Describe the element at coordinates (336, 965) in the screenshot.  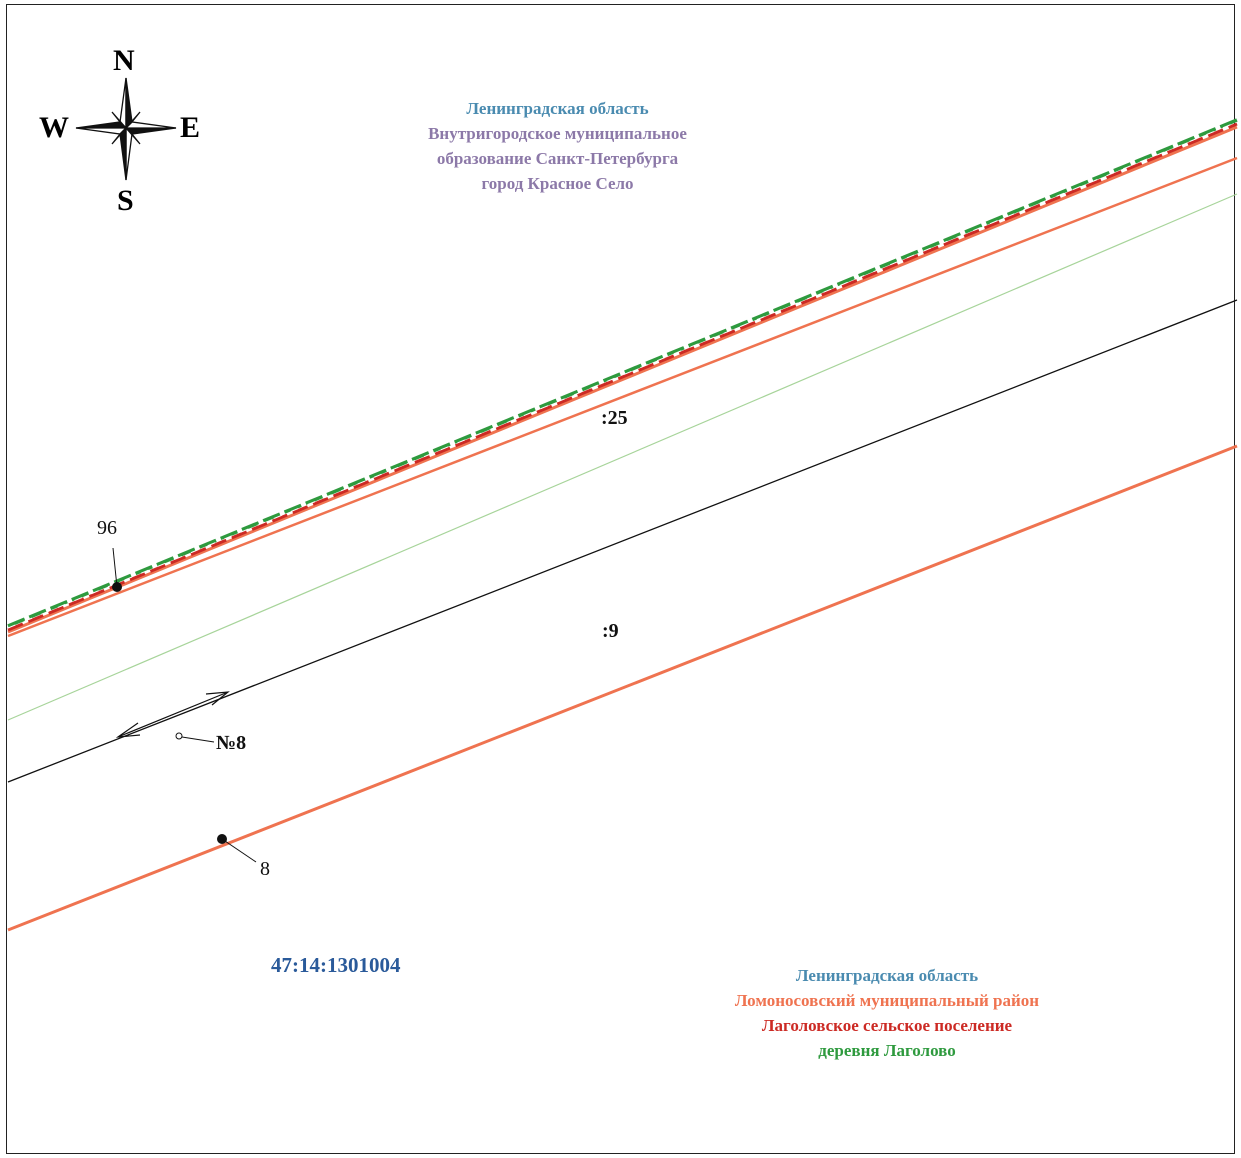
I see `cadastral-block-label: 47:14:1301004` at that location.